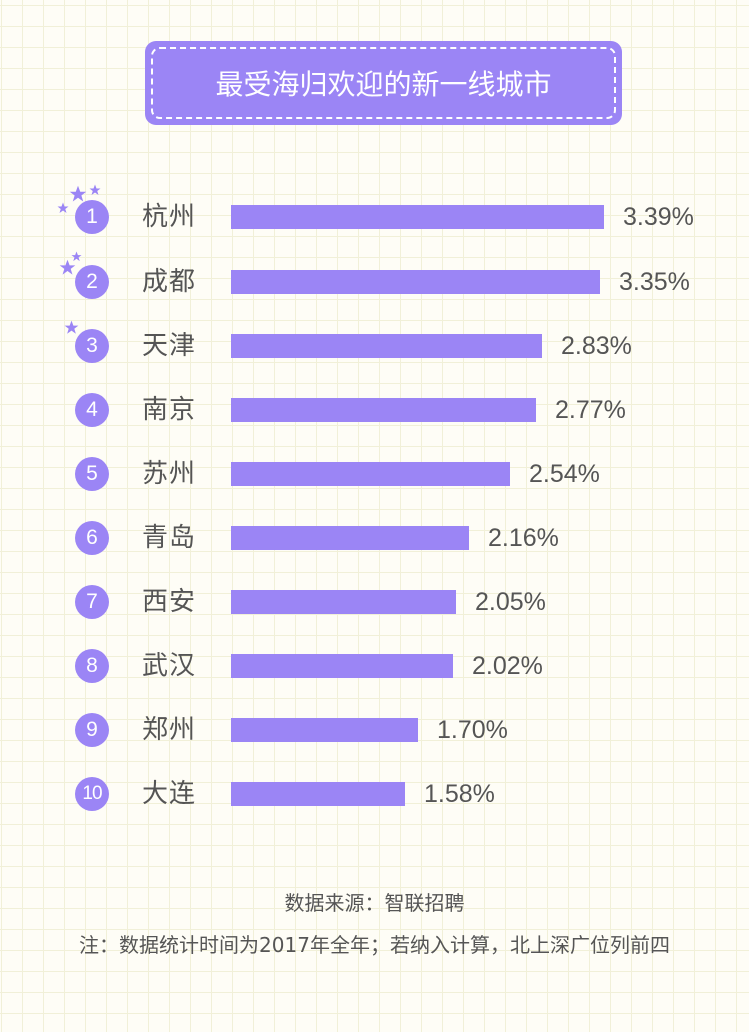 This screenshot has width=749, height=1032. What do you see at coordinates (169, 794) in the screenshot?
I see `city-label: 大连` at bounding box center [169, 794].